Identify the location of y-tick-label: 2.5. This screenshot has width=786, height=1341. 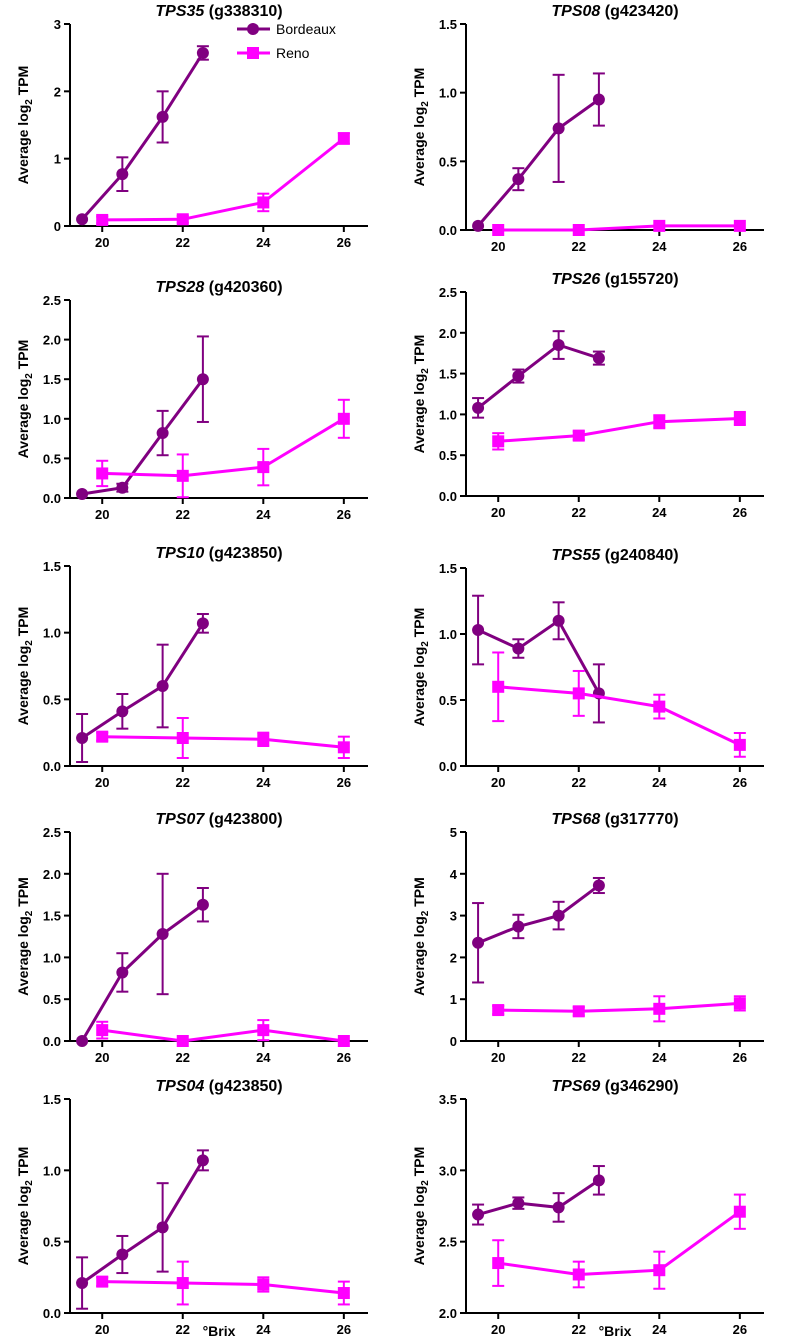
(52, 832).